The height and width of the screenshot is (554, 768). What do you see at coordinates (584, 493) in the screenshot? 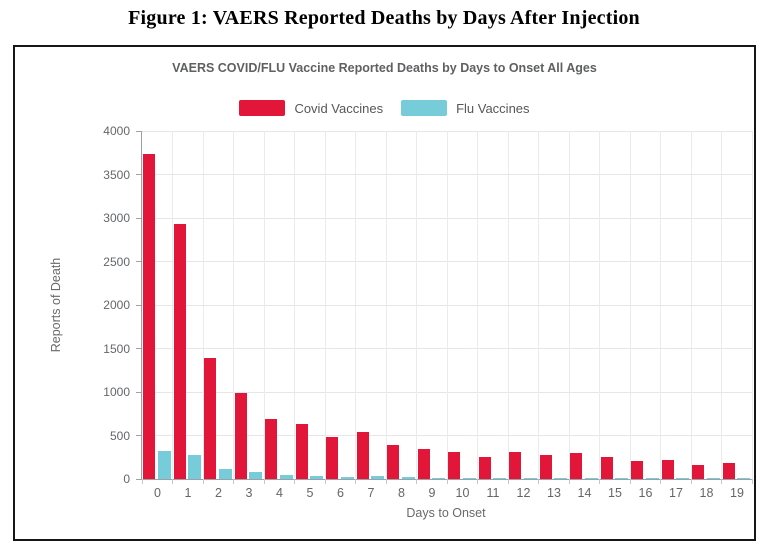
I see `x-tick-label: 14` at bounding box center [584, 493].